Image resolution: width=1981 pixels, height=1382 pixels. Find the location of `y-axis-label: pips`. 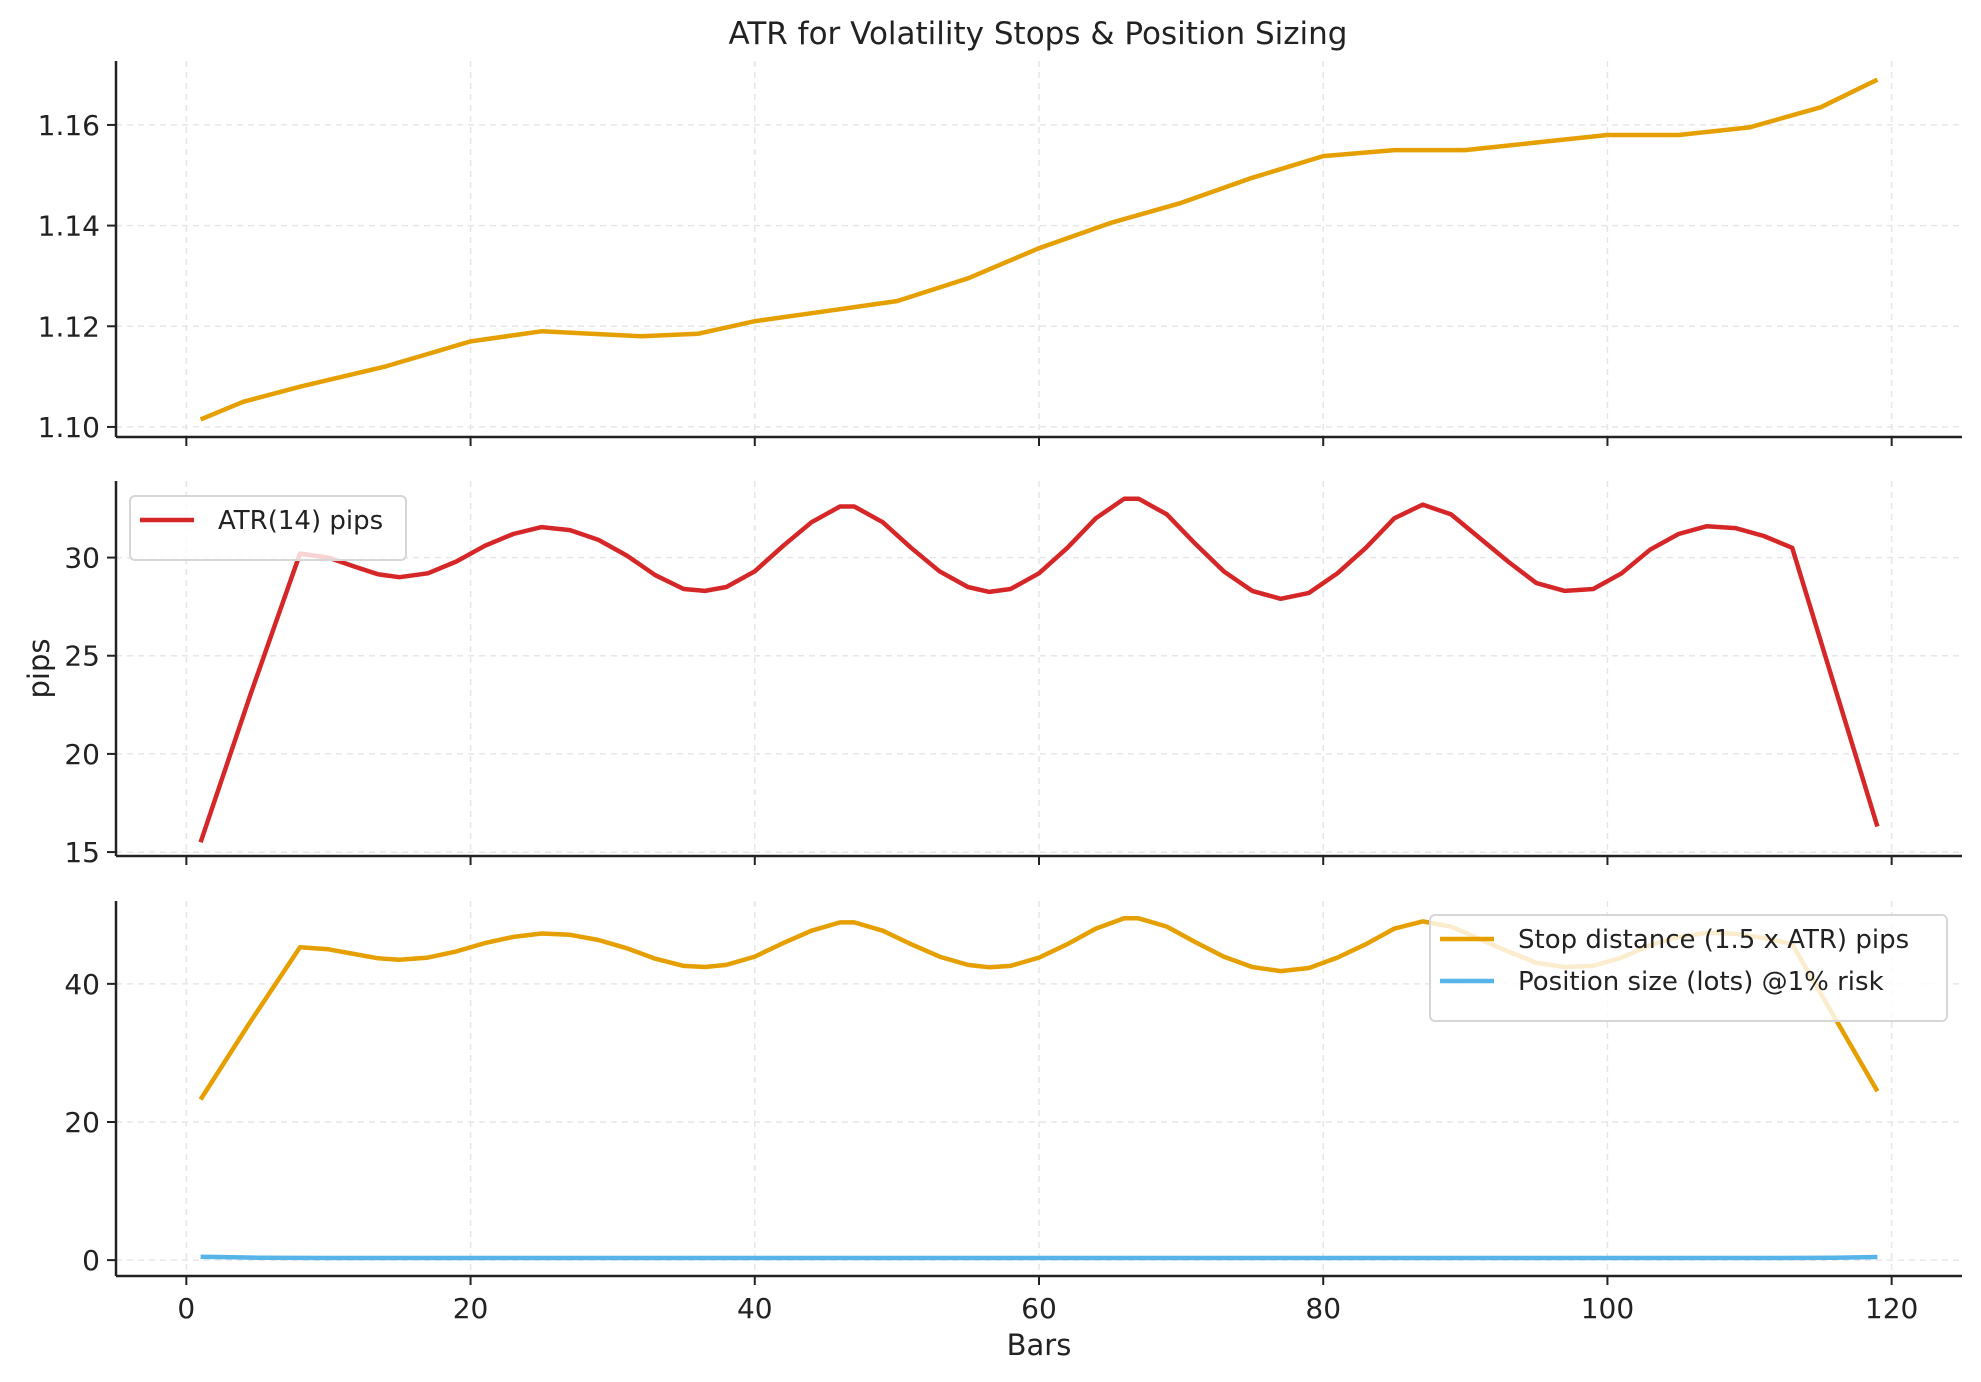

y-axis-label: pips is located at coordinates (39, 669).